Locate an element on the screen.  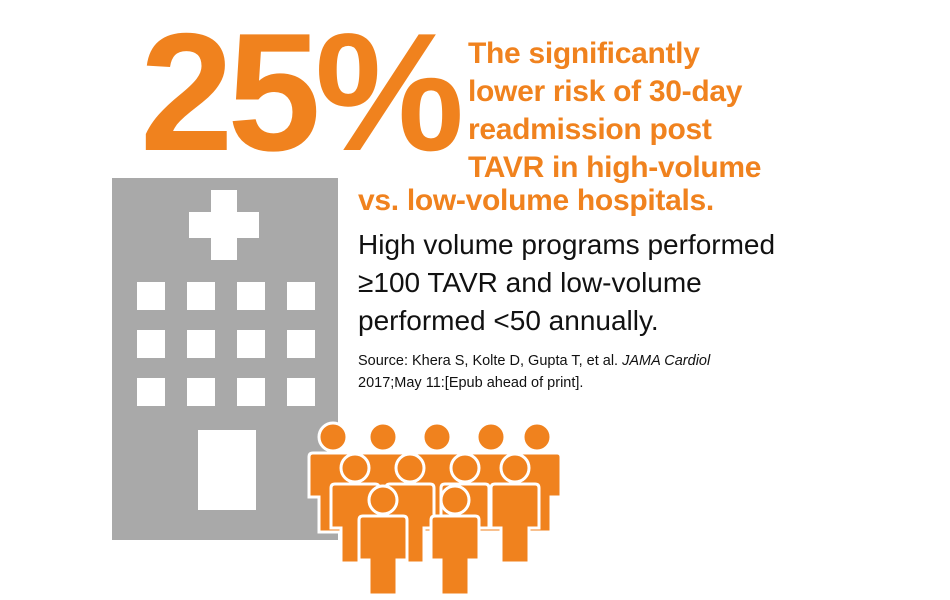
headline-line: readmission post is located at coordinates (590, 129).